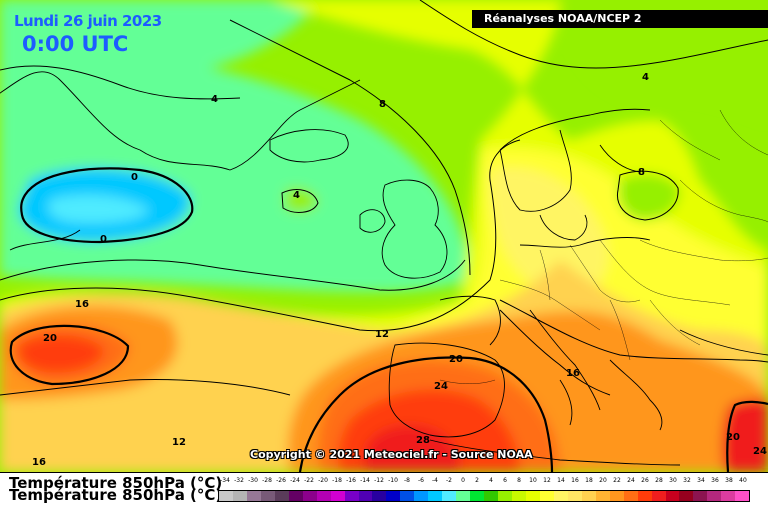  What do you see at coordinates (463, 480) in the screenshot?
I see `legend-tick-label: 0` at bounding box center [463, 480].